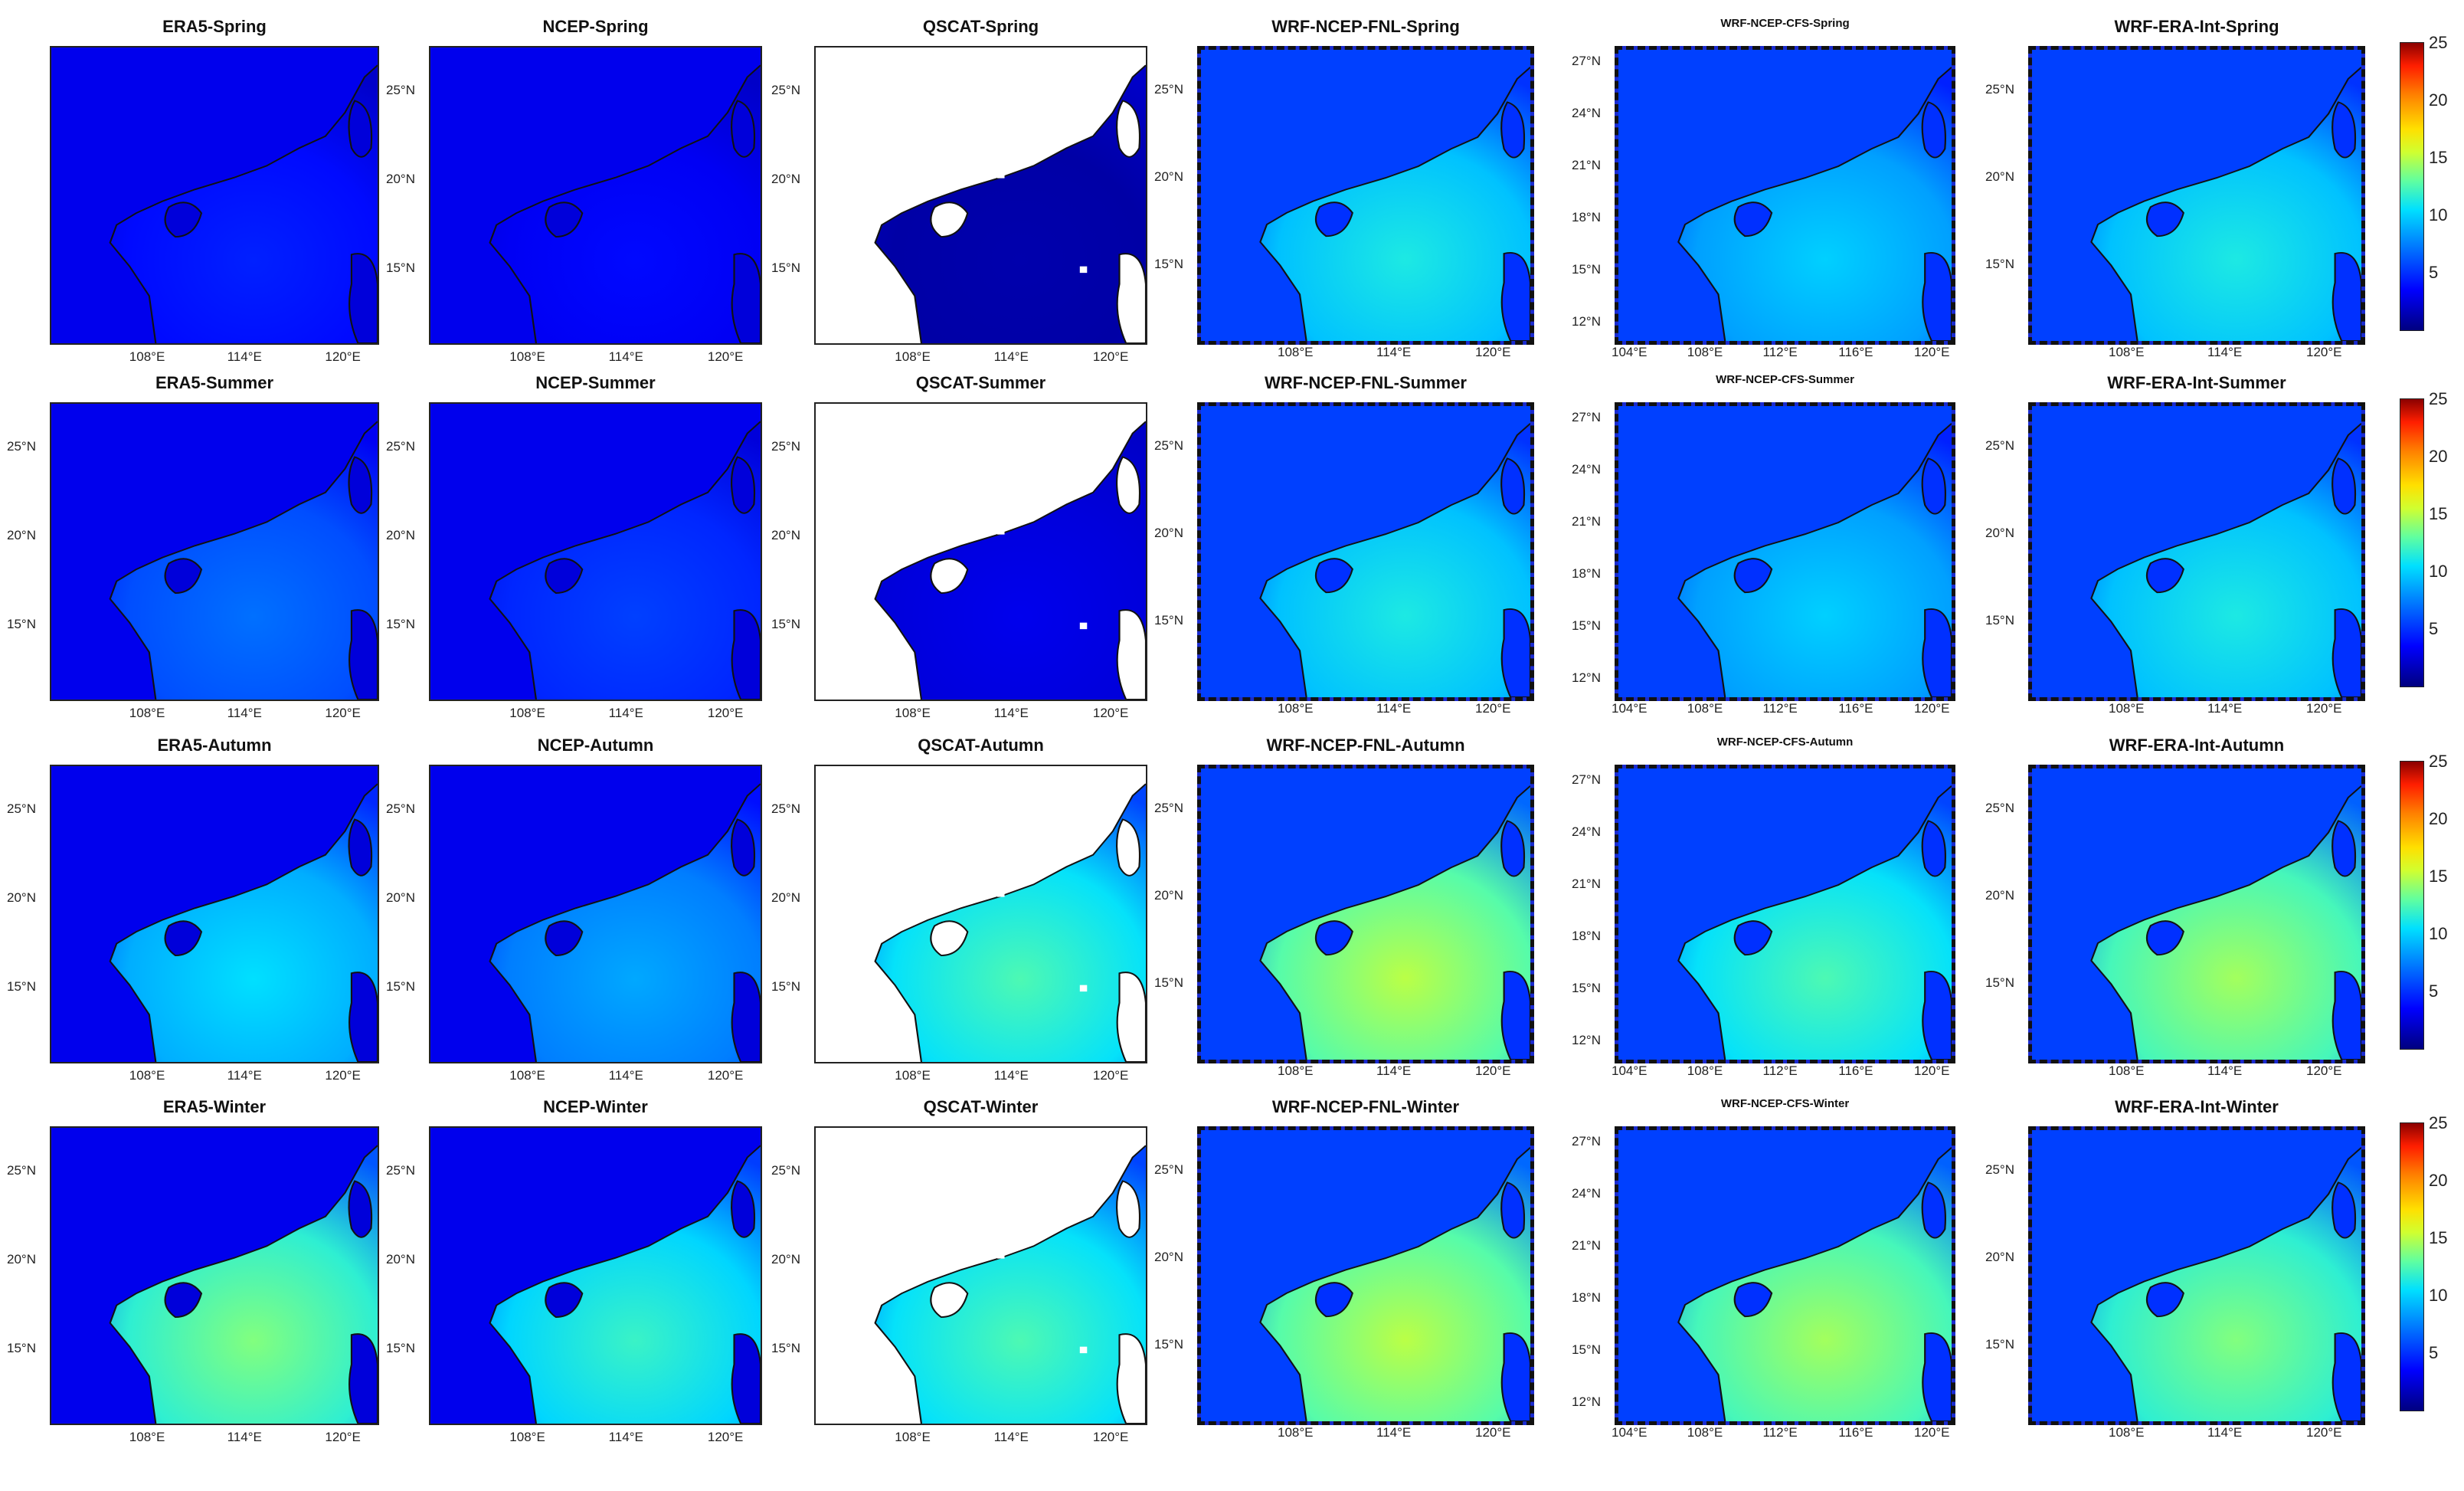 The width and height of the screenshot is (2464, 1491). What do you see at coordinates (2423, 1262) in the screenshot?
I see `colorbar: 5 10 15 20 25` at bounding box center [2423, 1262].